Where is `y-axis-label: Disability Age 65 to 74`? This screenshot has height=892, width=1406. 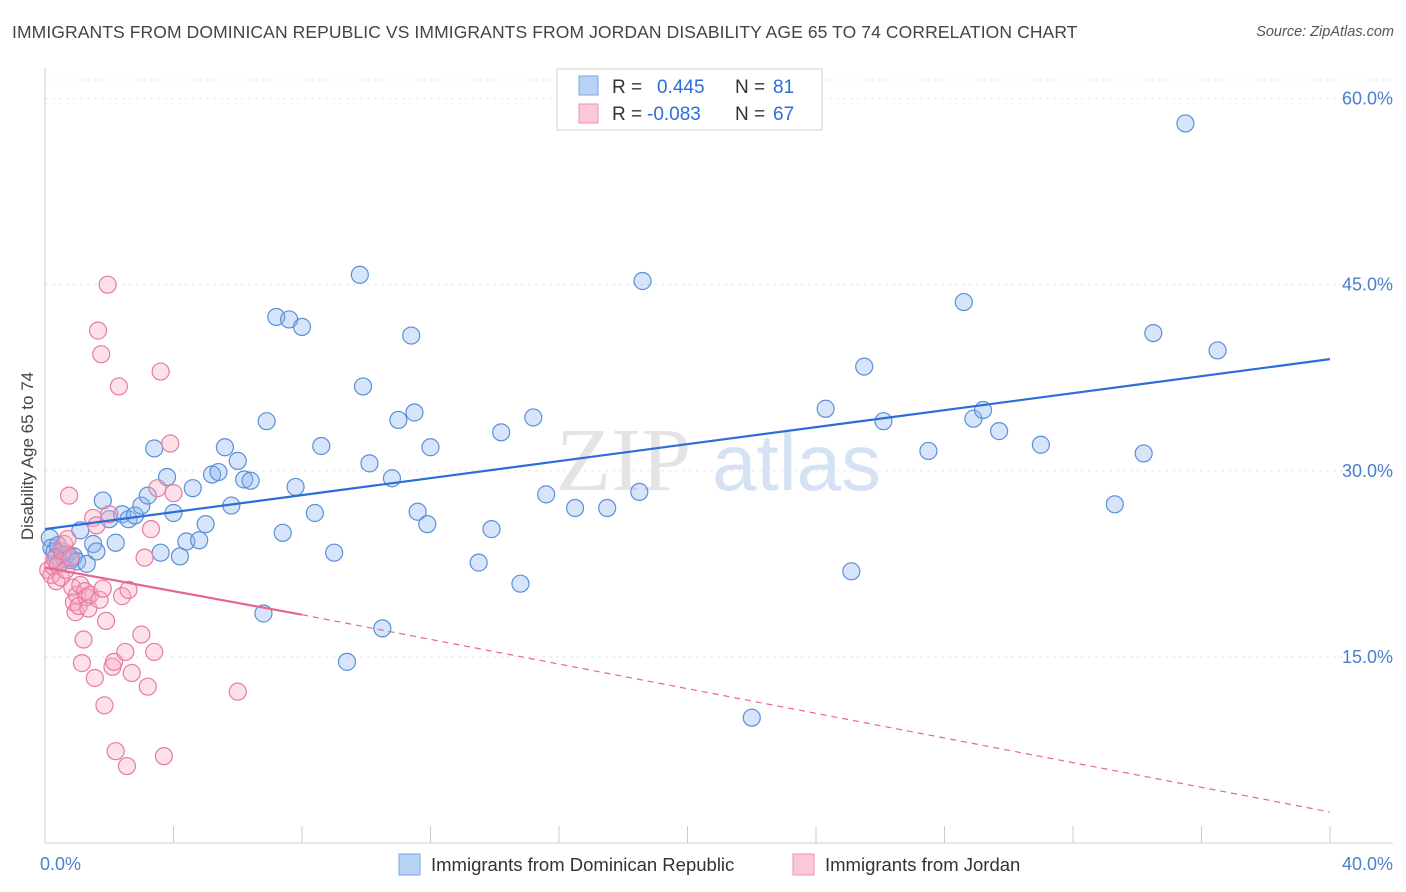 y-axis-label: Disability Age 65 to 74 is located at coordinates (27, 456).